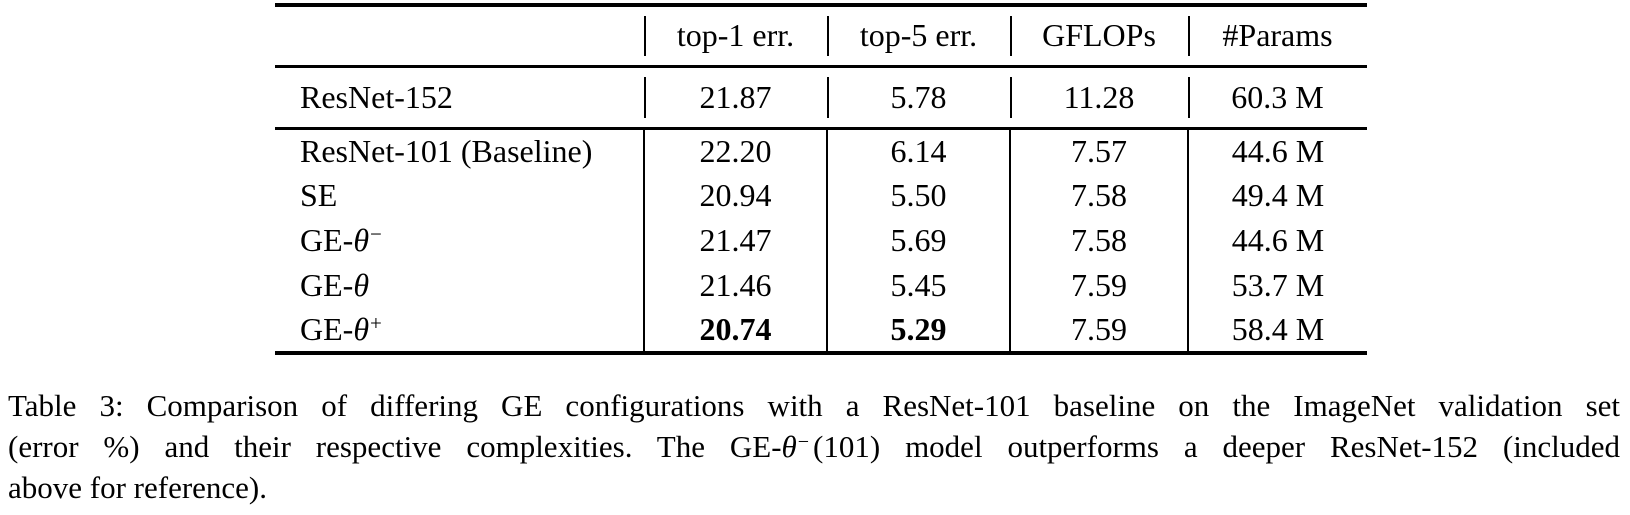 The image size is (1630, 515). What do you see at coordinates (1277, 285) in the screenshot?
I see `cell-params: 53.7 M` at bounding box center [1277, 285].